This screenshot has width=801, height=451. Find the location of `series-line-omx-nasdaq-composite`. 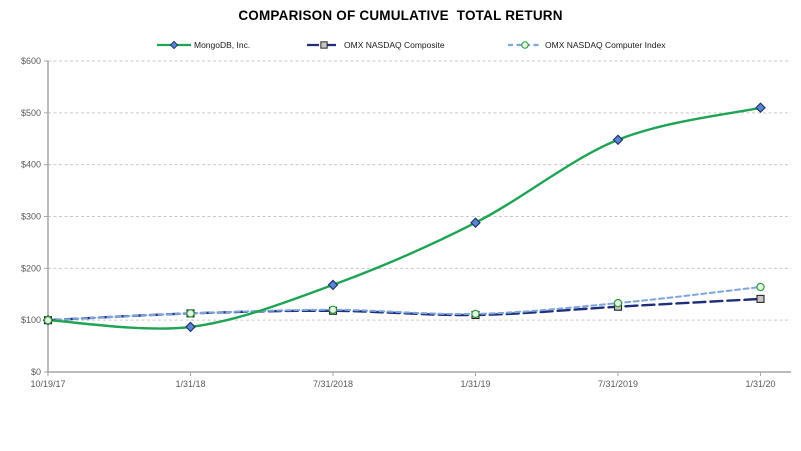

series-line-omx-nasdaq-composite is located at coordinates (404, 309).